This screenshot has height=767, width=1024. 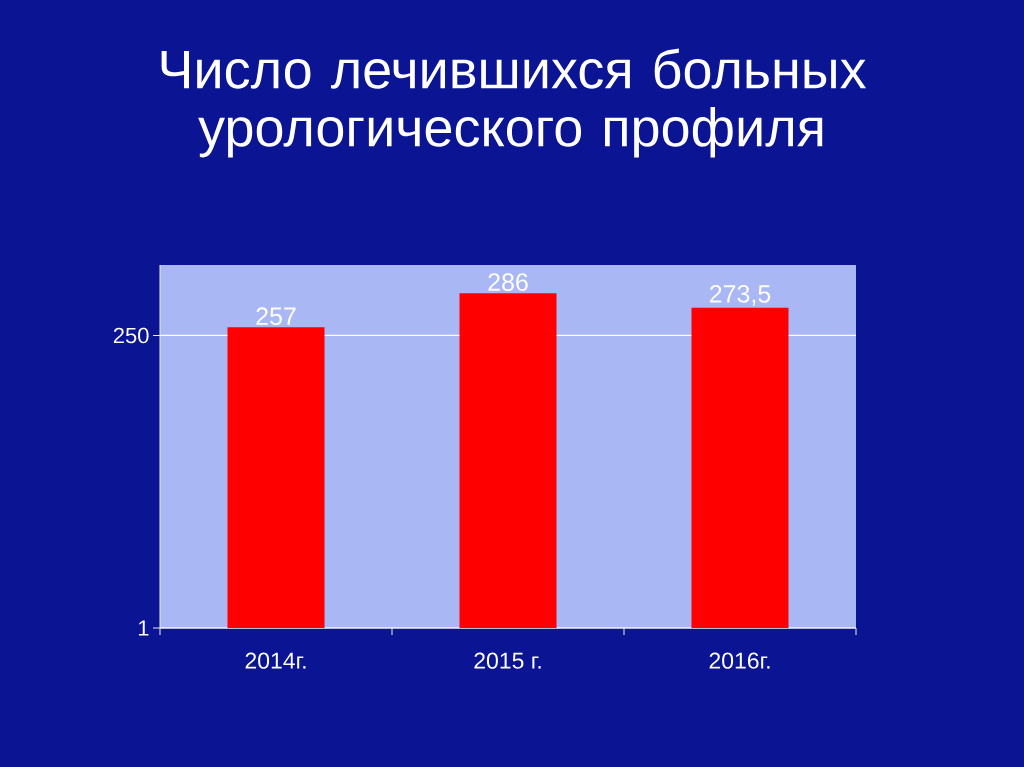 What do you see at coordinates (739, 660) in the screenshot?
I see `x-tick-label: 2016г.` at bounding box center [739, 660].